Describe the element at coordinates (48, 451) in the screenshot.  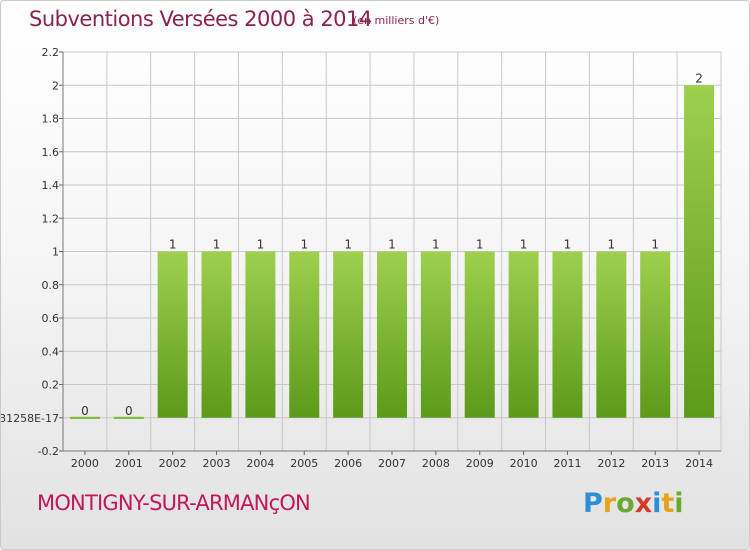
I see `y-tick-label: -0.2` at that location.